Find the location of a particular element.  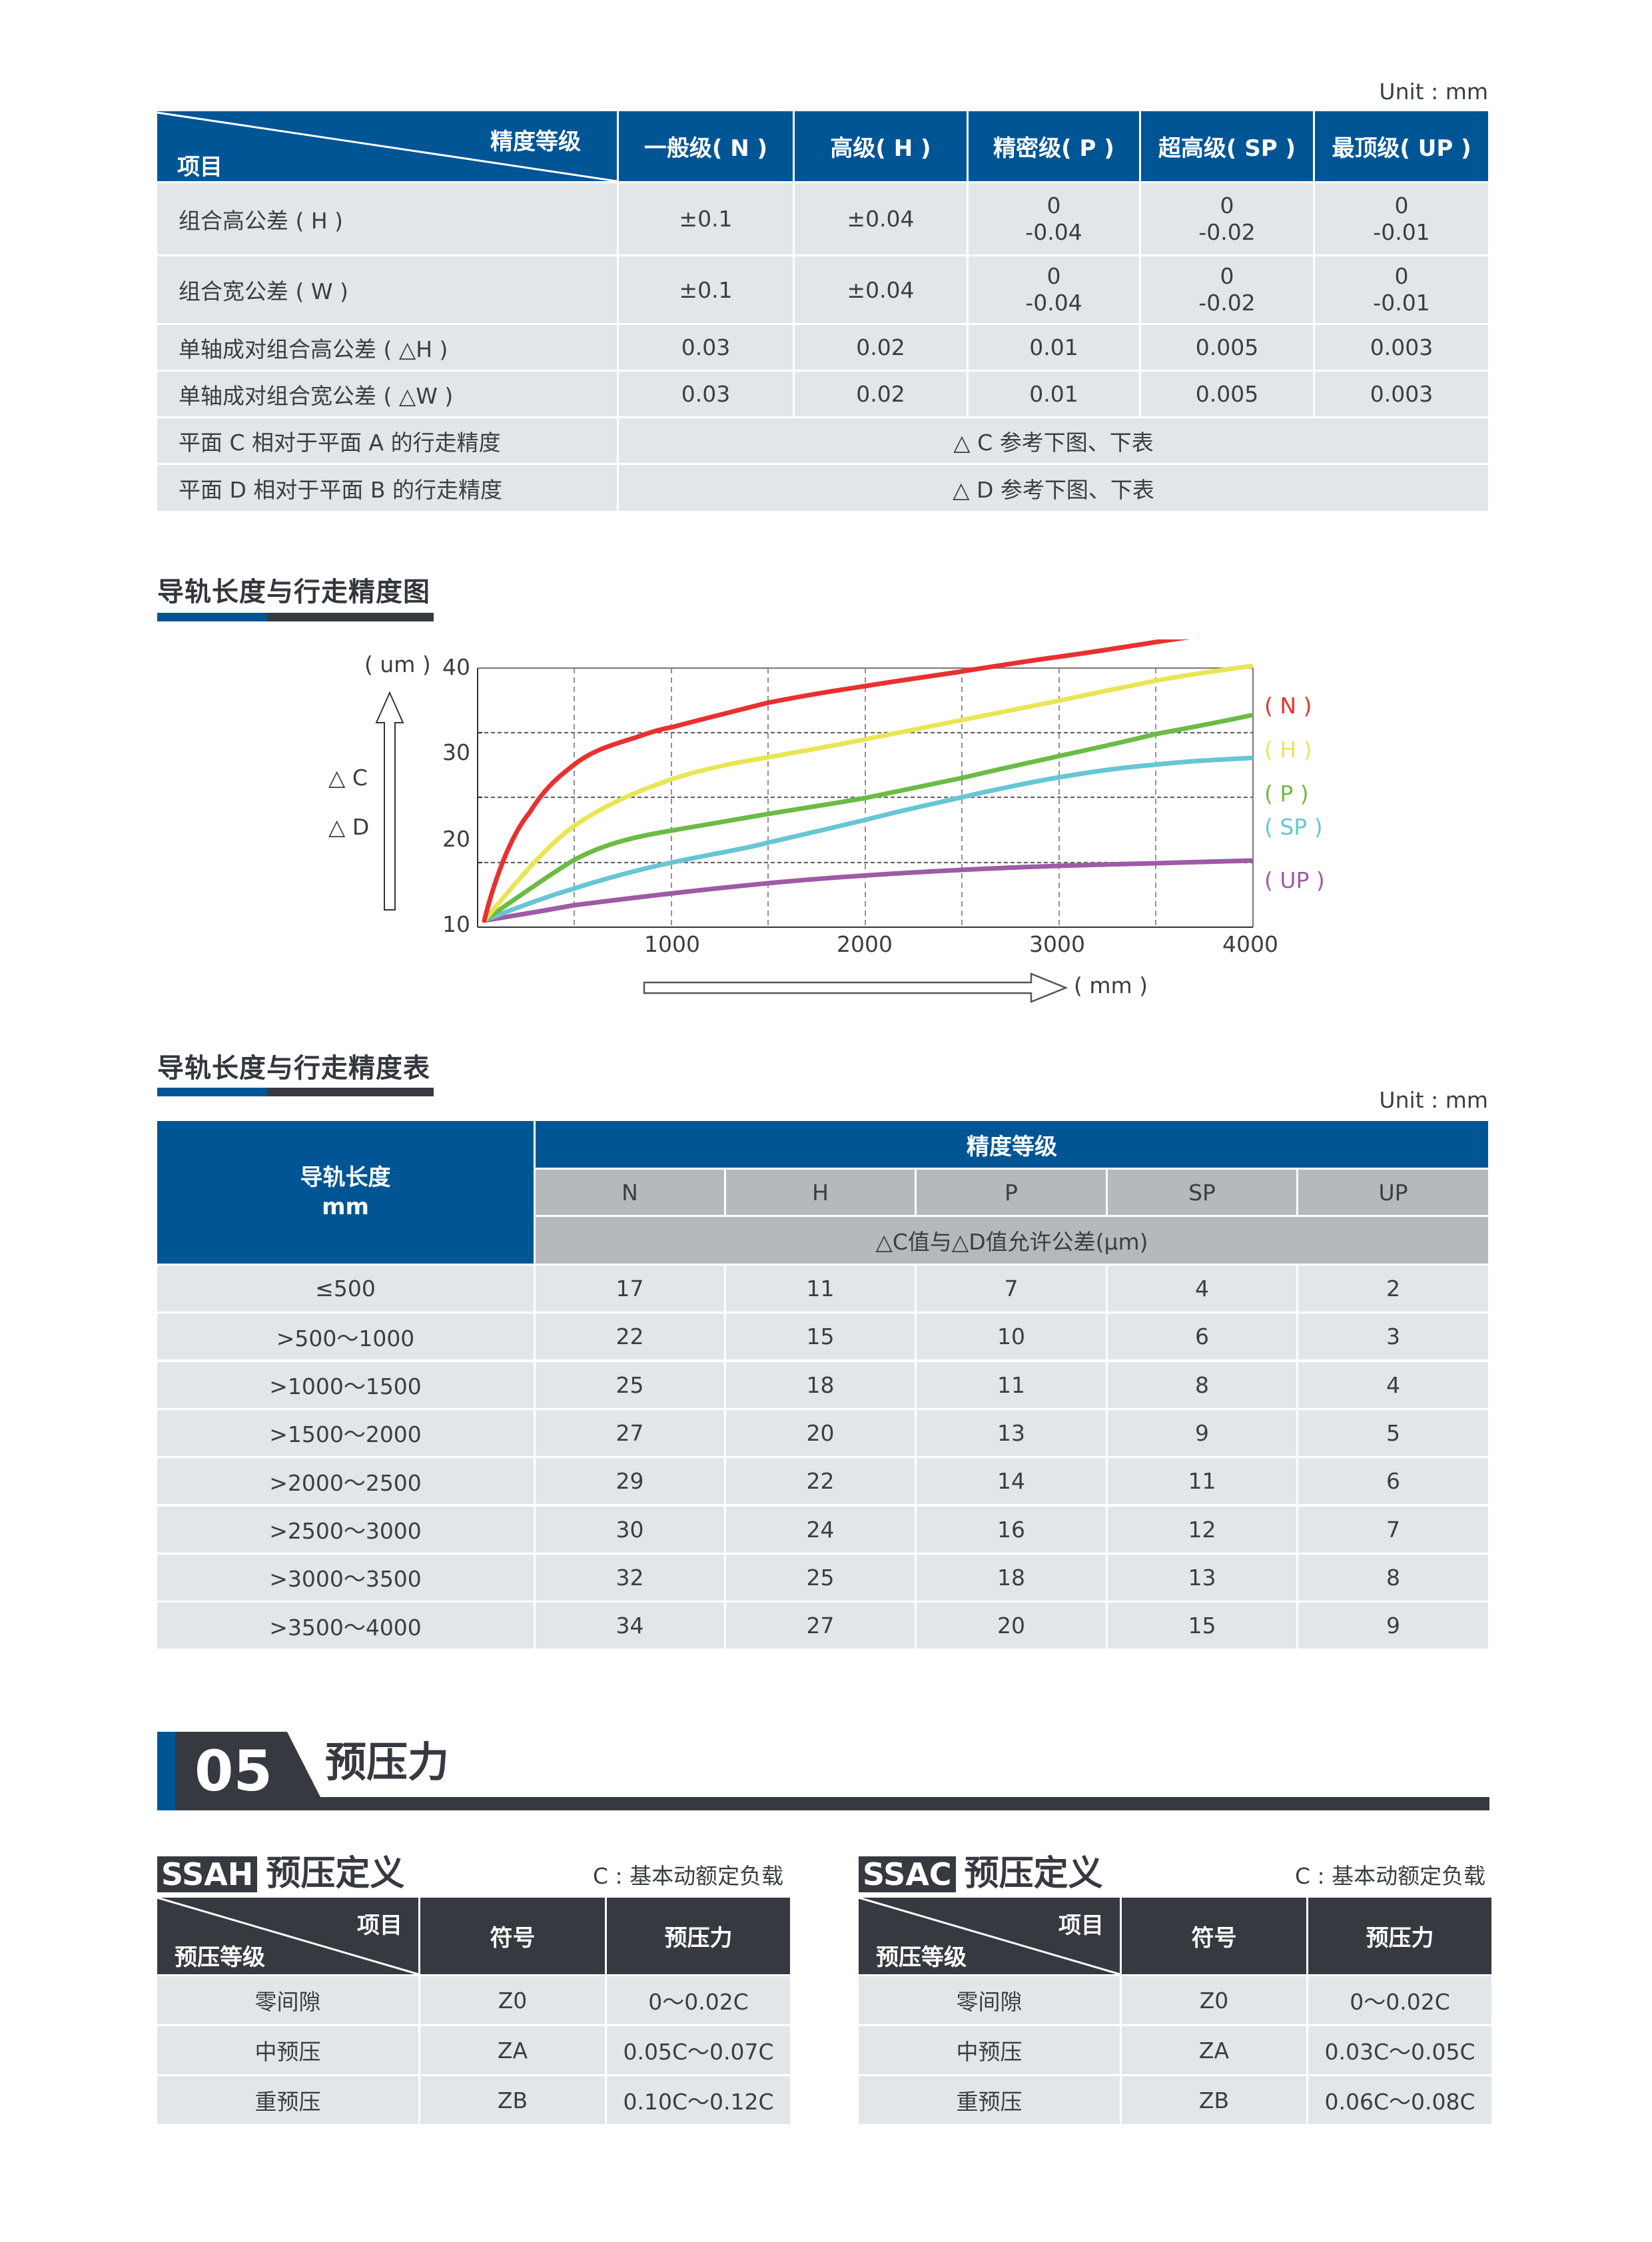

accuracy-chart is located at coordinates (826, 819).